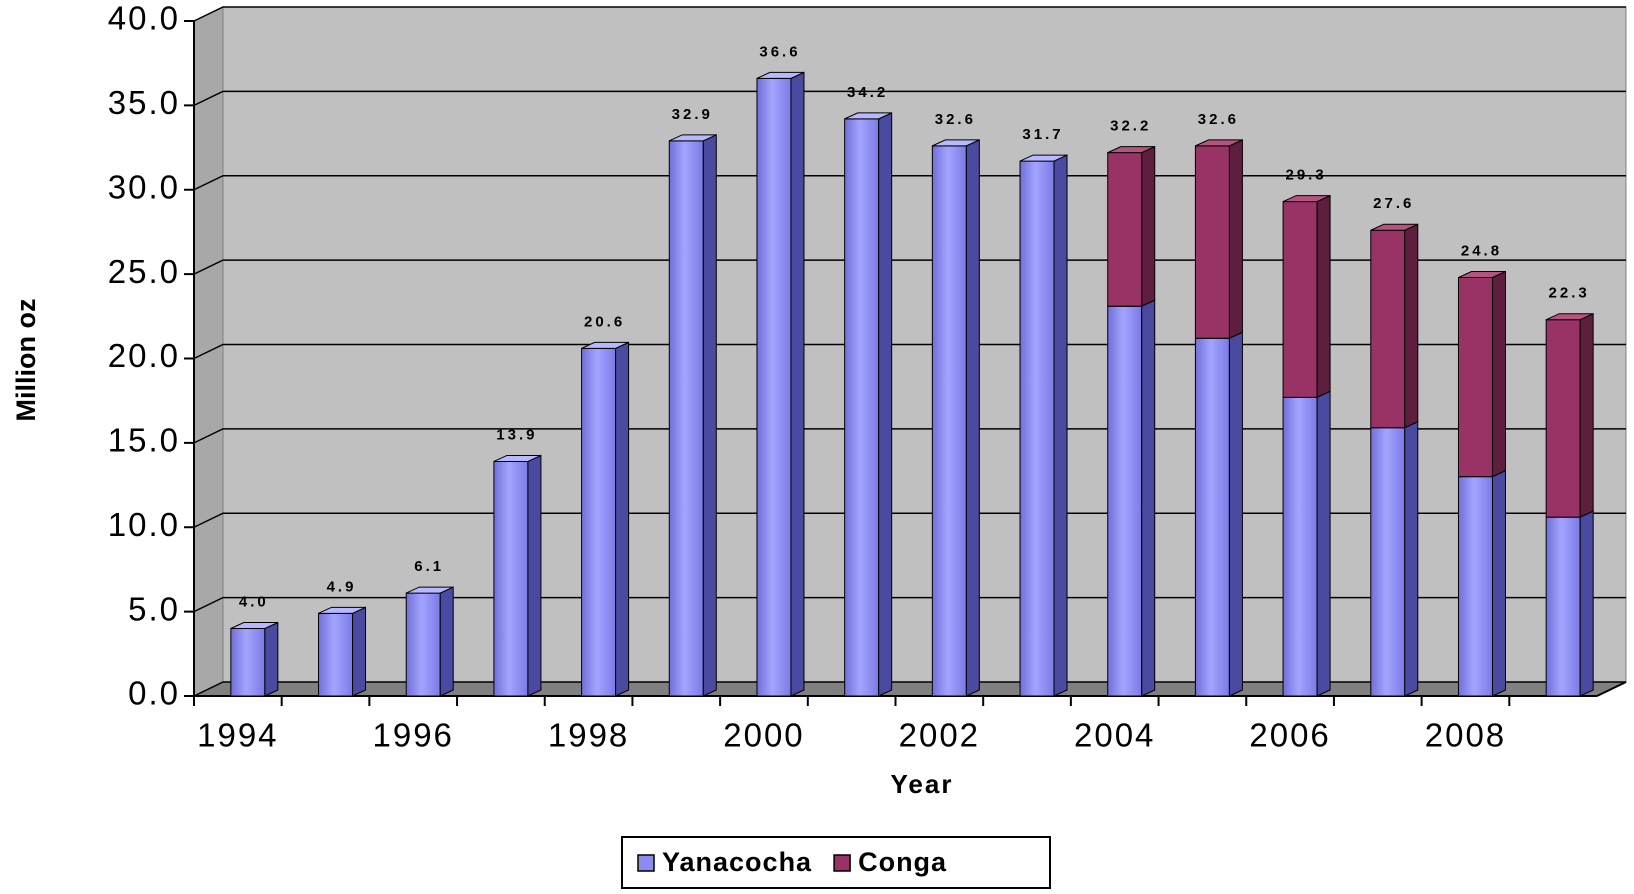 The image size is (1634, 894). I want to click on total-label: 27.6, so click(1393, 203).